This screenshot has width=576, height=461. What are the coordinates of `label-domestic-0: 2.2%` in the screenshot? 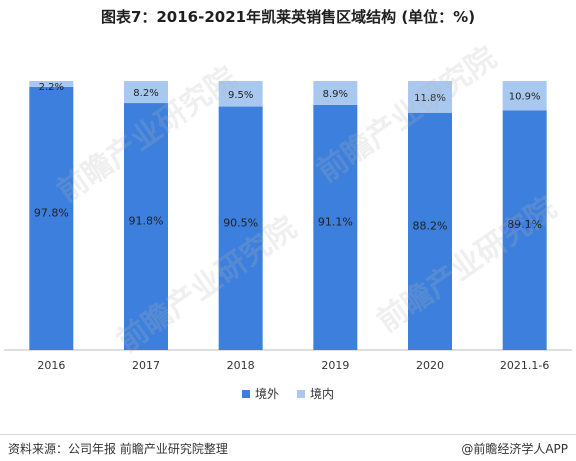 It's located at (51, 87).